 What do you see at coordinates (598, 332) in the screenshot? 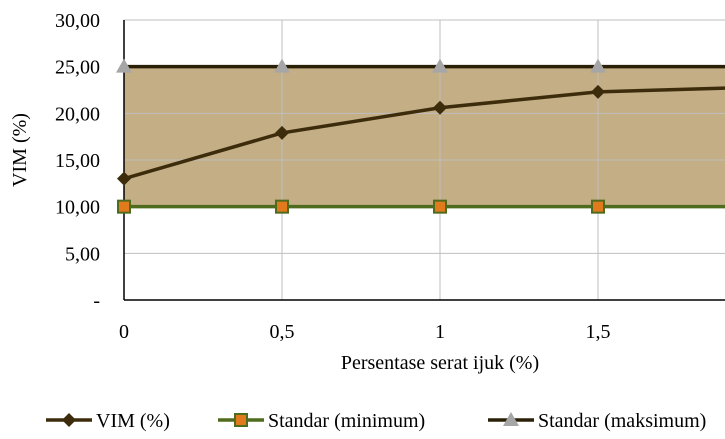
I see `x-tick-label: 1,5` at bounding box center [598, 332].